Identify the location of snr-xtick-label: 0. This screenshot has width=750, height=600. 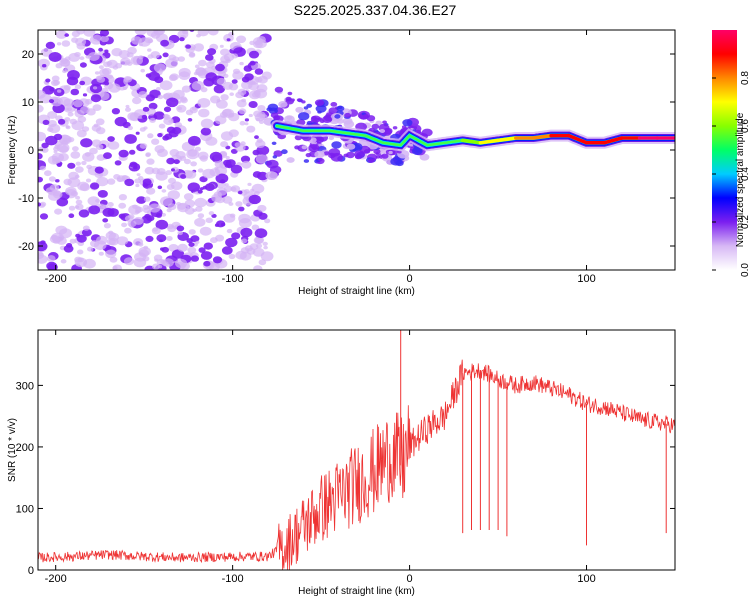
(410, 579).